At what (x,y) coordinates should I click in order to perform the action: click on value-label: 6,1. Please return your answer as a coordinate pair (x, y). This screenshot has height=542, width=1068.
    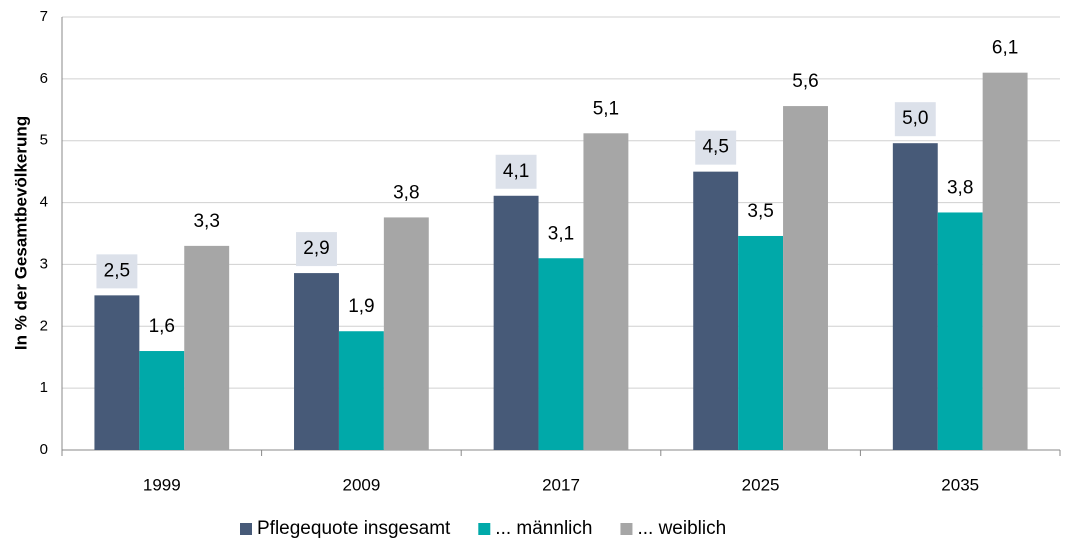
    Looking at the image, I should click on (1005, 48).